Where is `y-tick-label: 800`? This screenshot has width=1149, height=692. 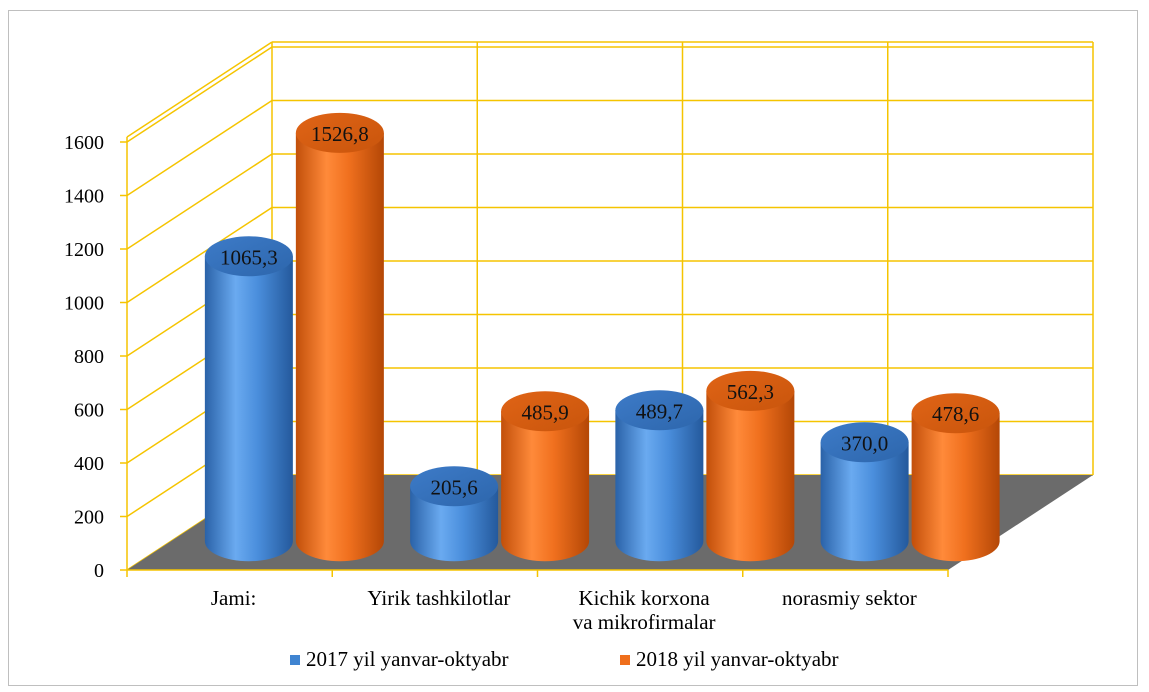 y-tick-label: 800 is located at coordinates (89, 357).